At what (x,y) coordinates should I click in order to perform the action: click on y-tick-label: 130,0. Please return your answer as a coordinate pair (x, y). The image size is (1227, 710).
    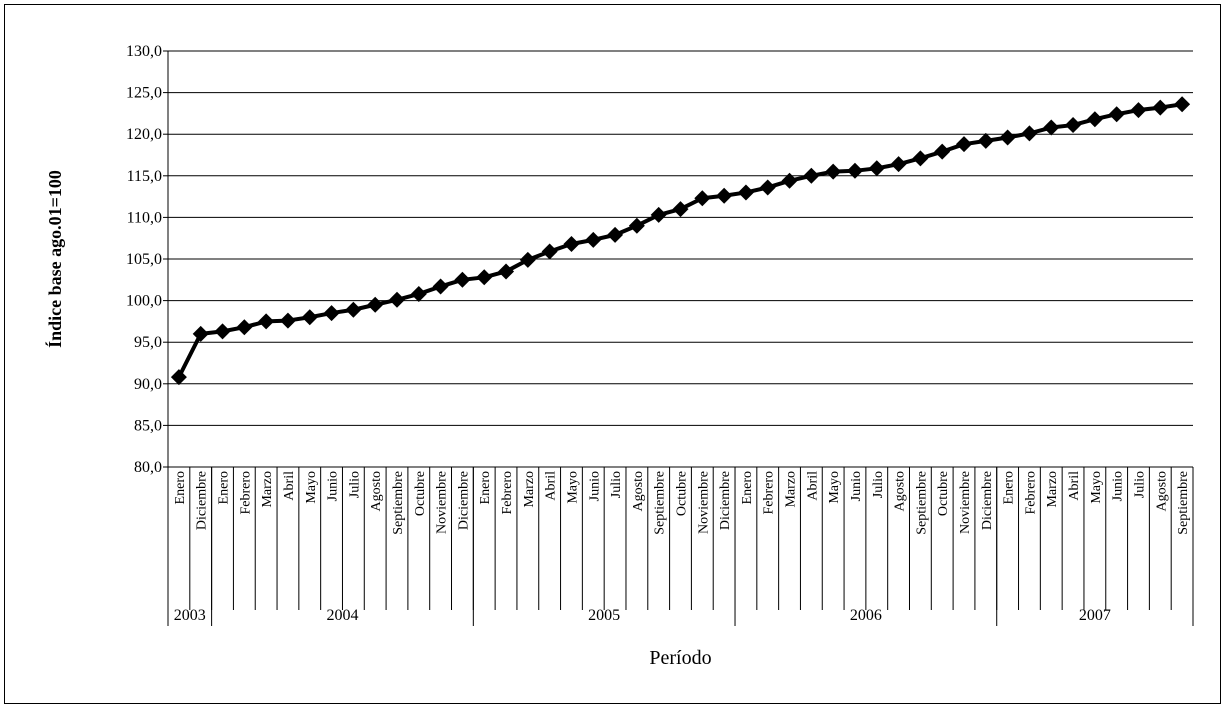
    Looking at the image, I should click on (144, 51).